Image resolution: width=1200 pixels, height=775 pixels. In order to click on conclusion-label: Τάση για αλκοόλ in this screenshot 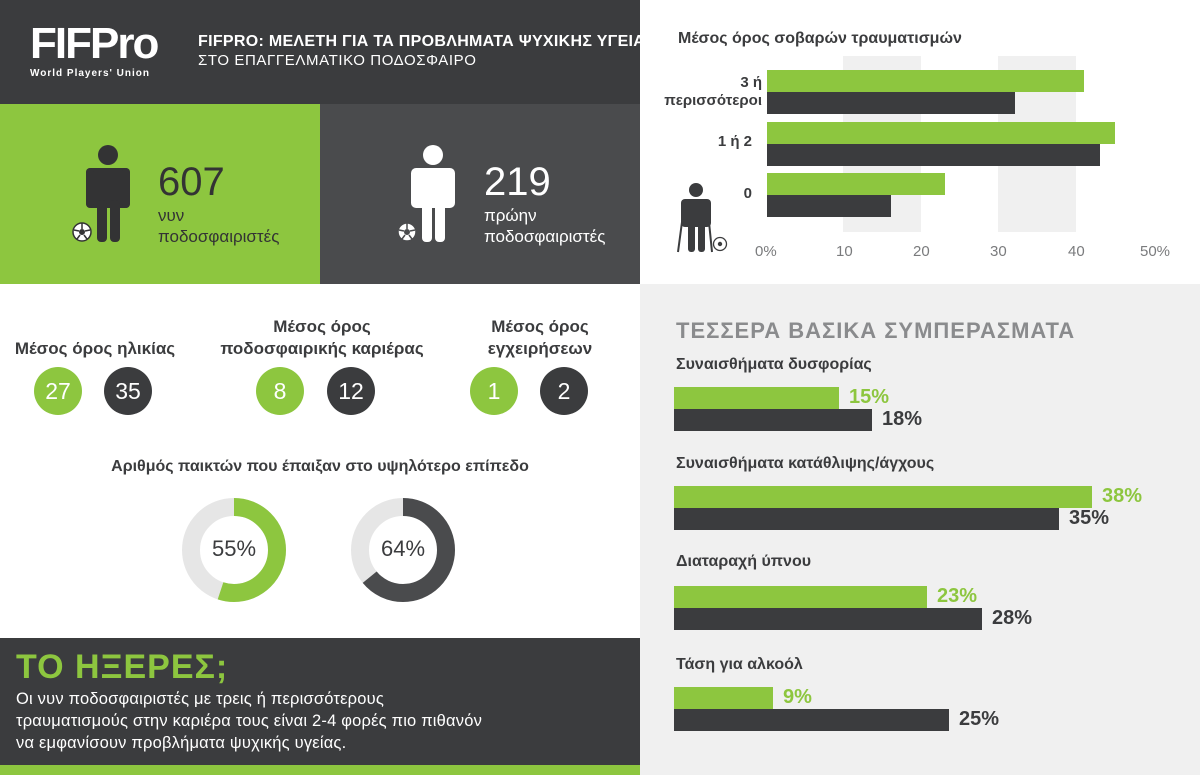, I will do `click(739, 664)`.